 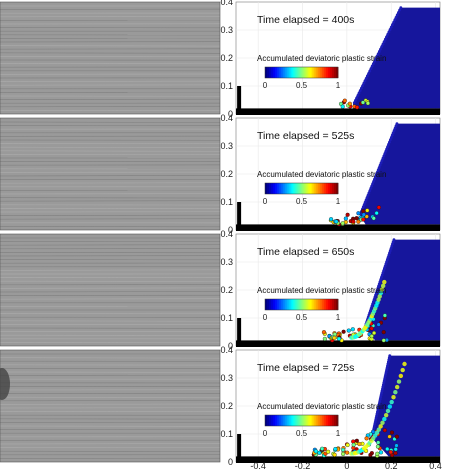 What do you see at coordinates (338, 201) in the screenshot?
I see `colorbar-tick-label: 1` at bounding box center [338, 201].